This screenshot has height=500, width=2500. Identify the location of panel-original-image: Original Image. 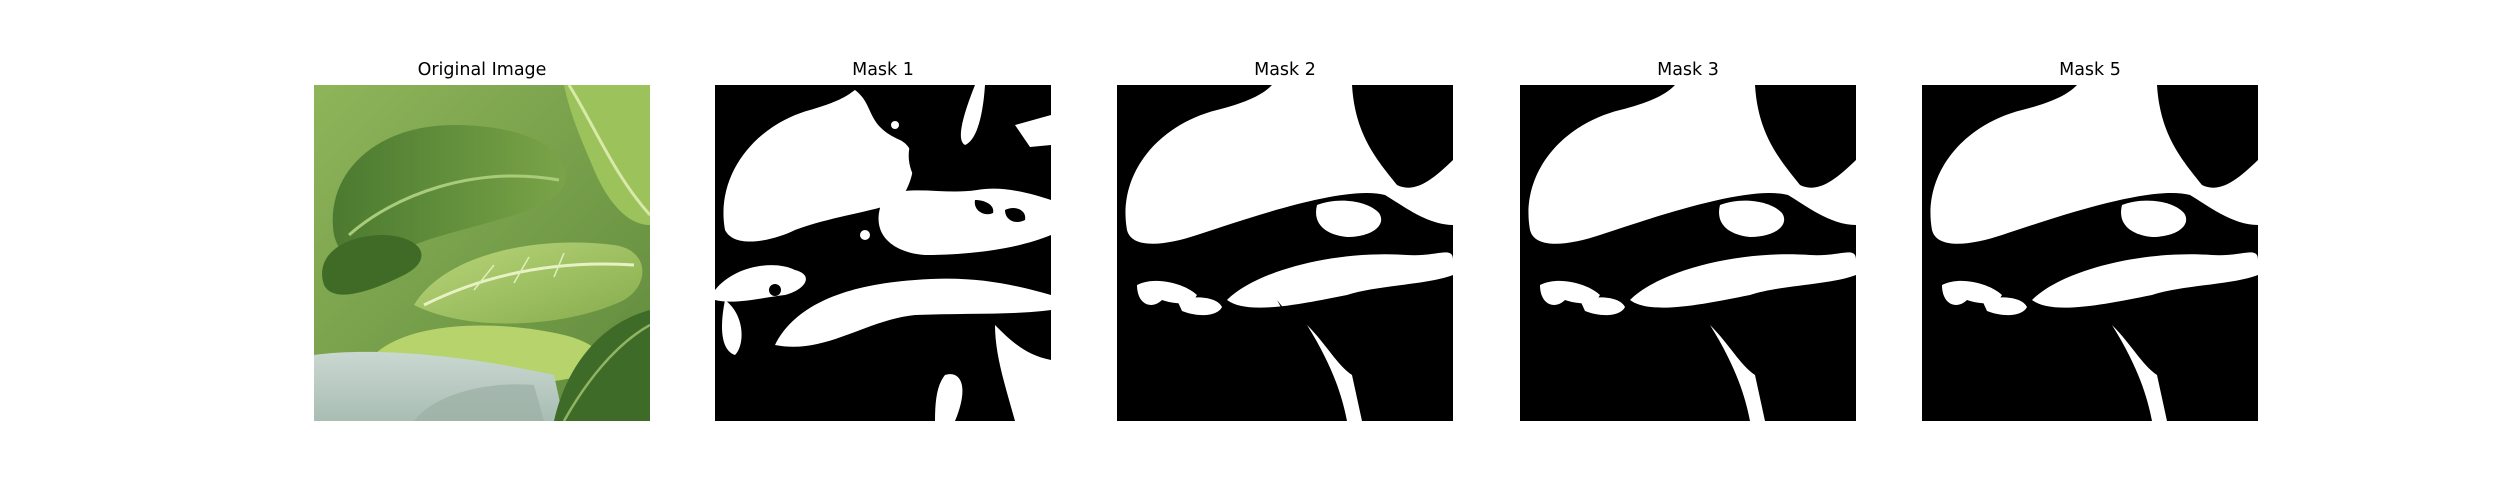
(482, 238).